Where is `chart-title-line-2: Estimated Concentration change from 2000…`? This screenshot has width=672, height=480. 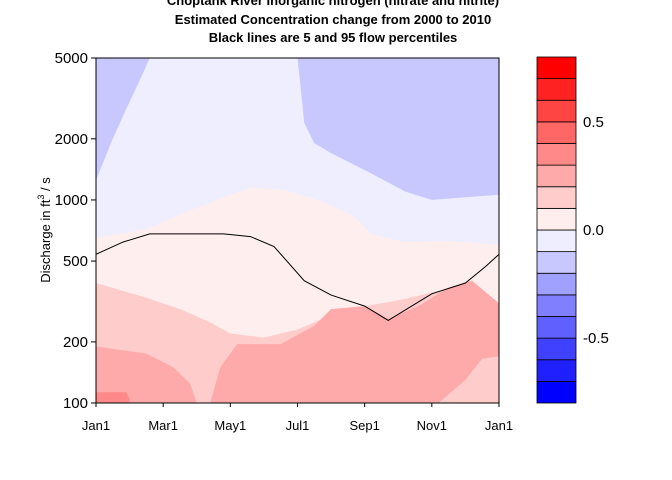 chart-title-line-2: Estimated Concentration change from 2000… is located at coordinates (333, 19).